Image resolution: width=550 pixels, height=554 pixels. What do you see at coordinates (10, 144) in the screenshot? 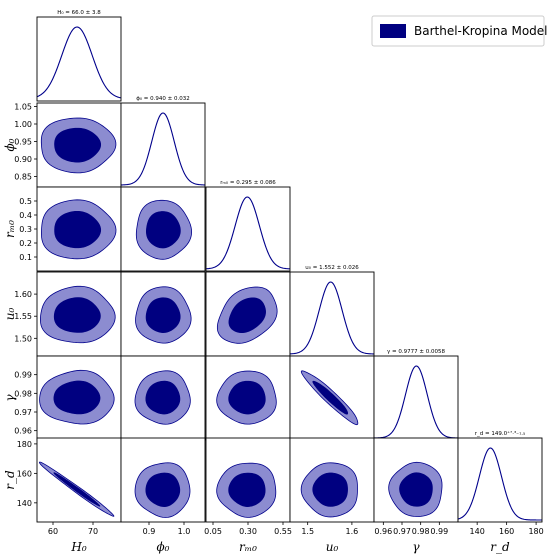
I see `yaxis-label-phi0: ϕ₀` at bounding box center [10, 144].